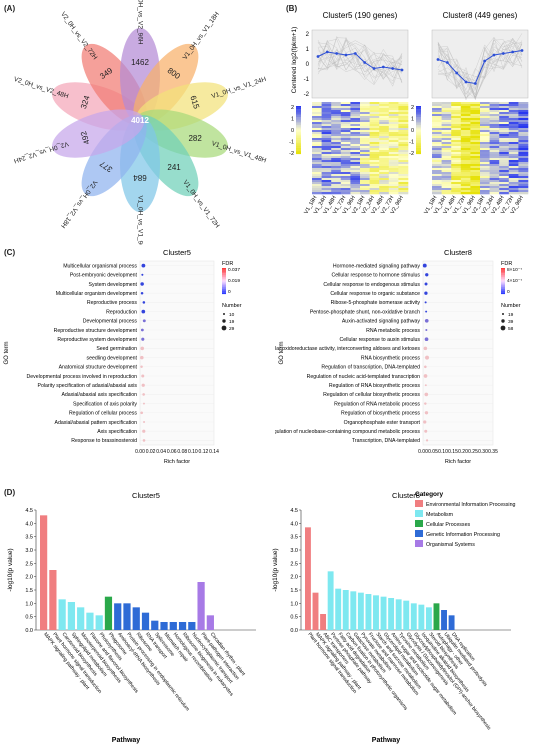  What do you see at coordinates (177, 462) in the screenshot?
I see `go-xlabel: Rich factor` at bounding box center [177, 462].